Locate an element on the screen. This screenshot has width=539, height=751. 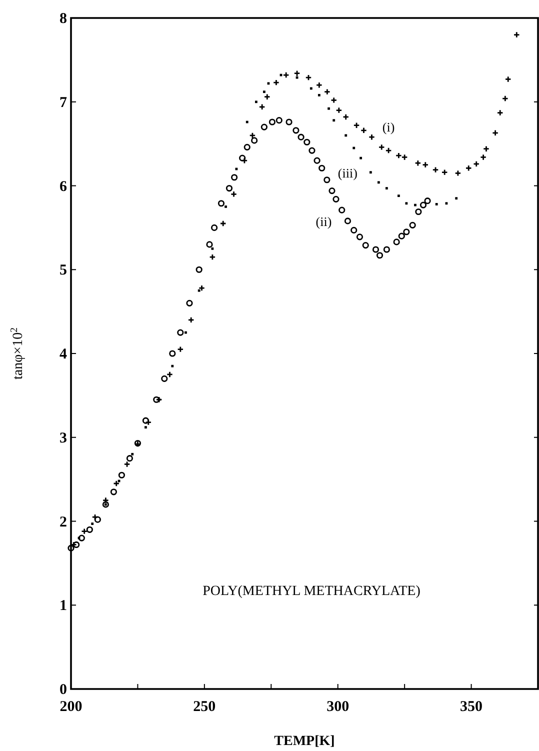
y-tick-label: 8 is located at coordinates (63, 19).